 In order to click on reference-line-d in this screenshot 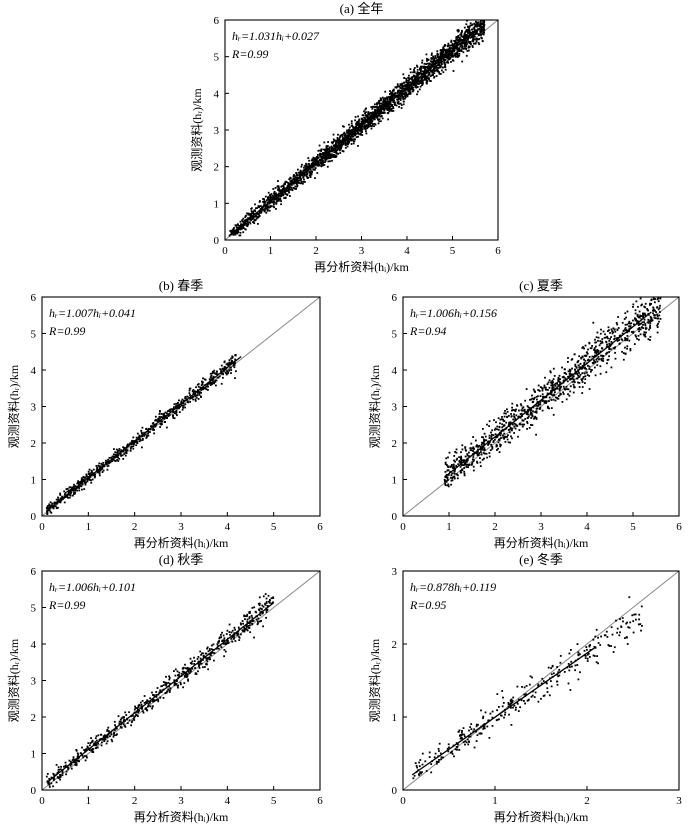, I will do `click(181, 680)`.